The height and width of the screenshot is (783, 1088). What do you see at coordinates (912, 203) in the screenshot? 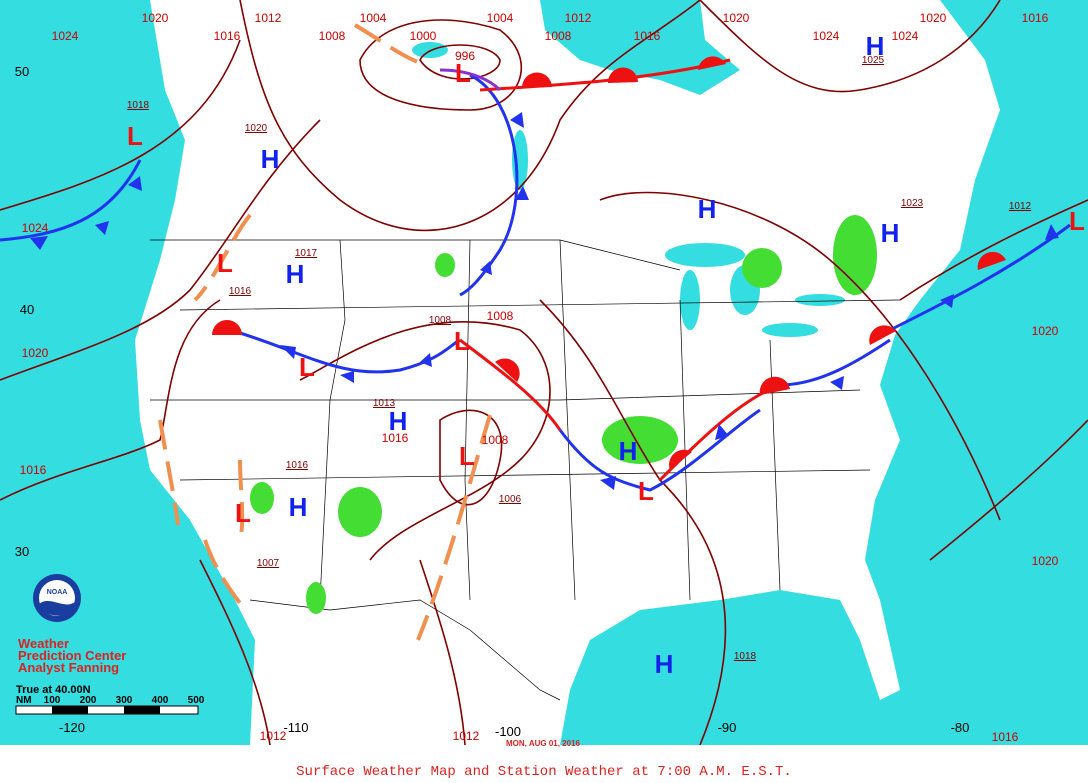
I see `center-pressure: 1023` at bounding box center [912, 203].